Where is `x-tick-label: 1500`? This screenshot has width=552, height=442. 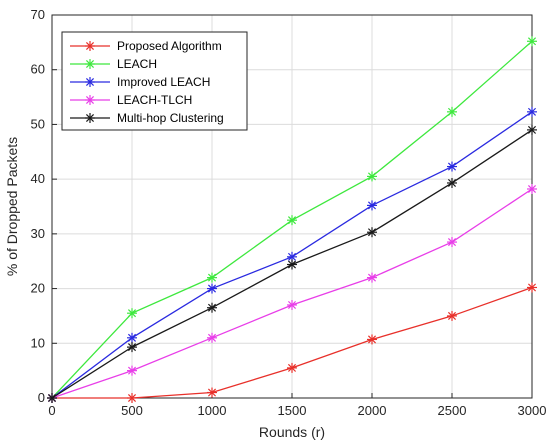
x-tick-label: 1500 is located at coordinates (292, 410).